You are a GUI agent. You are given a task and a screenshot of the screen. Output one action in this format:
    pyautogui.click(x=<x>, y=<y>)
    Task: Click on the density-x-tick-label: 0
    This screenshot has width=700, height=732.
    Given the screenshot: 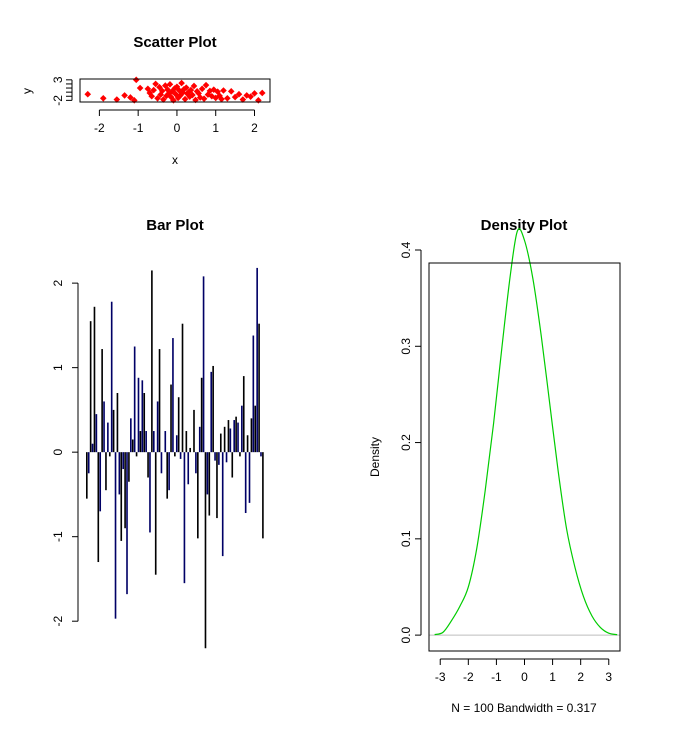 What is the action you would take?
    pyautogui.click(x=524, y=677)
    